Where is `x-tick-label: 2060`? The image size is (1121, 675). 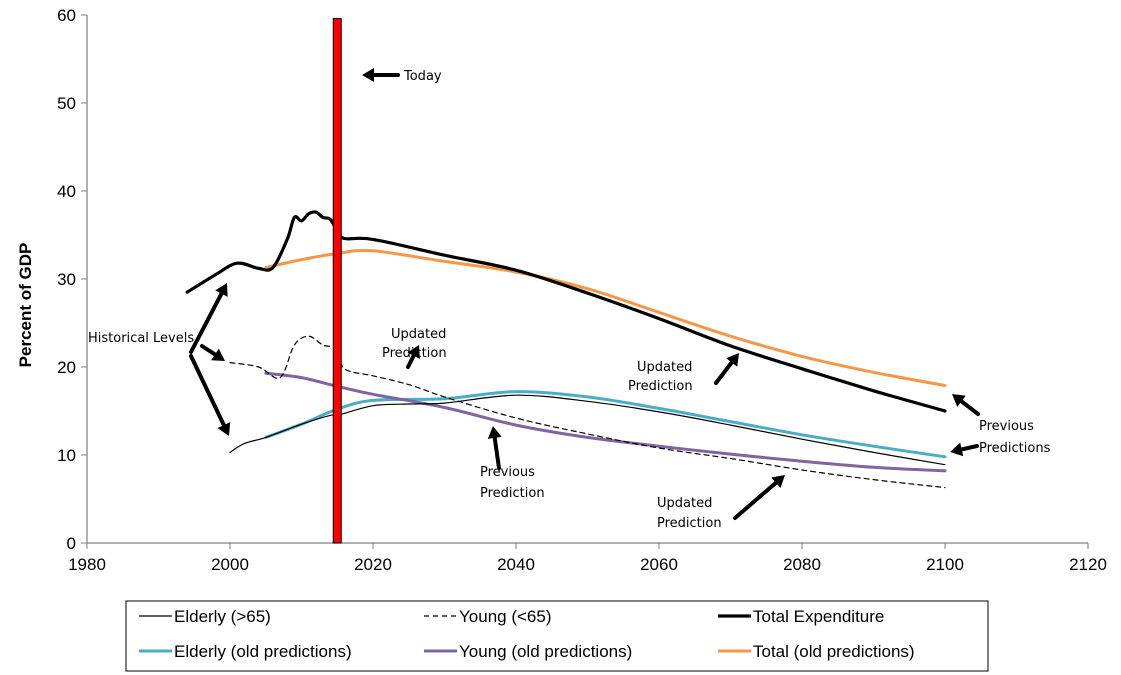
x-tick-label: 2060 is located at coordinates (659, 564).